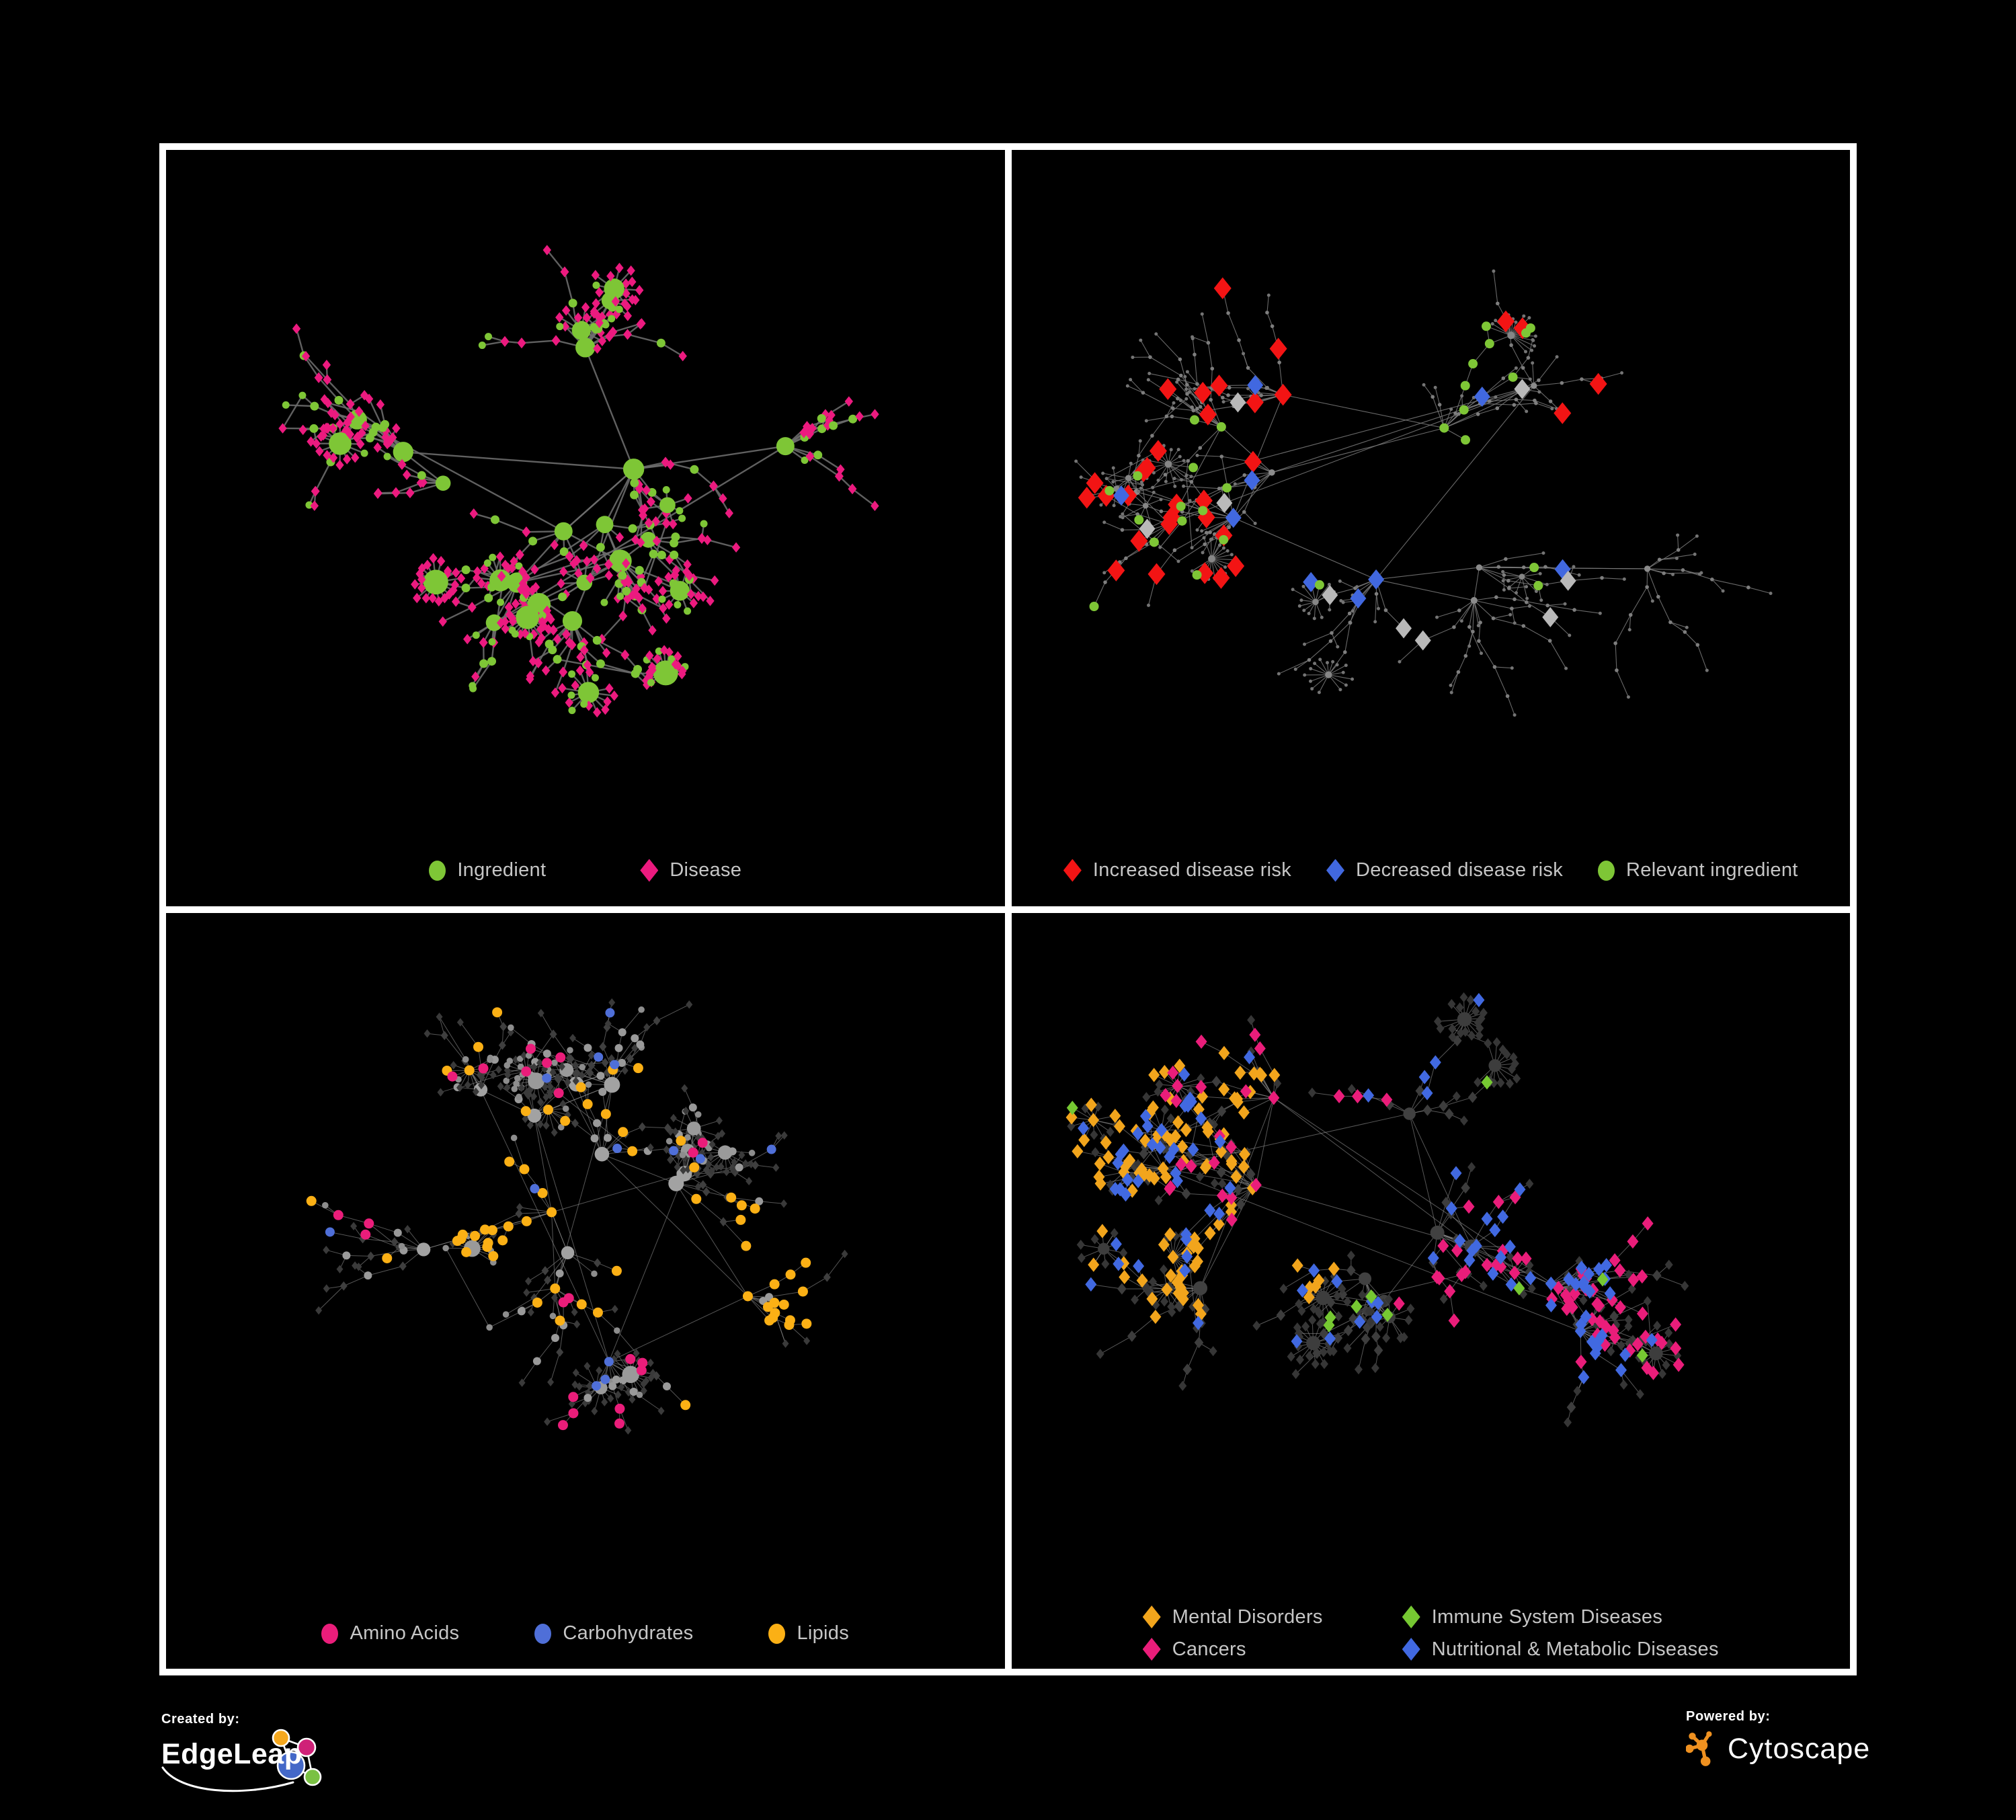 This screenshot has height=1820, width=2016. I want to click on macronutrient-network-graph, so click(577, 1216).